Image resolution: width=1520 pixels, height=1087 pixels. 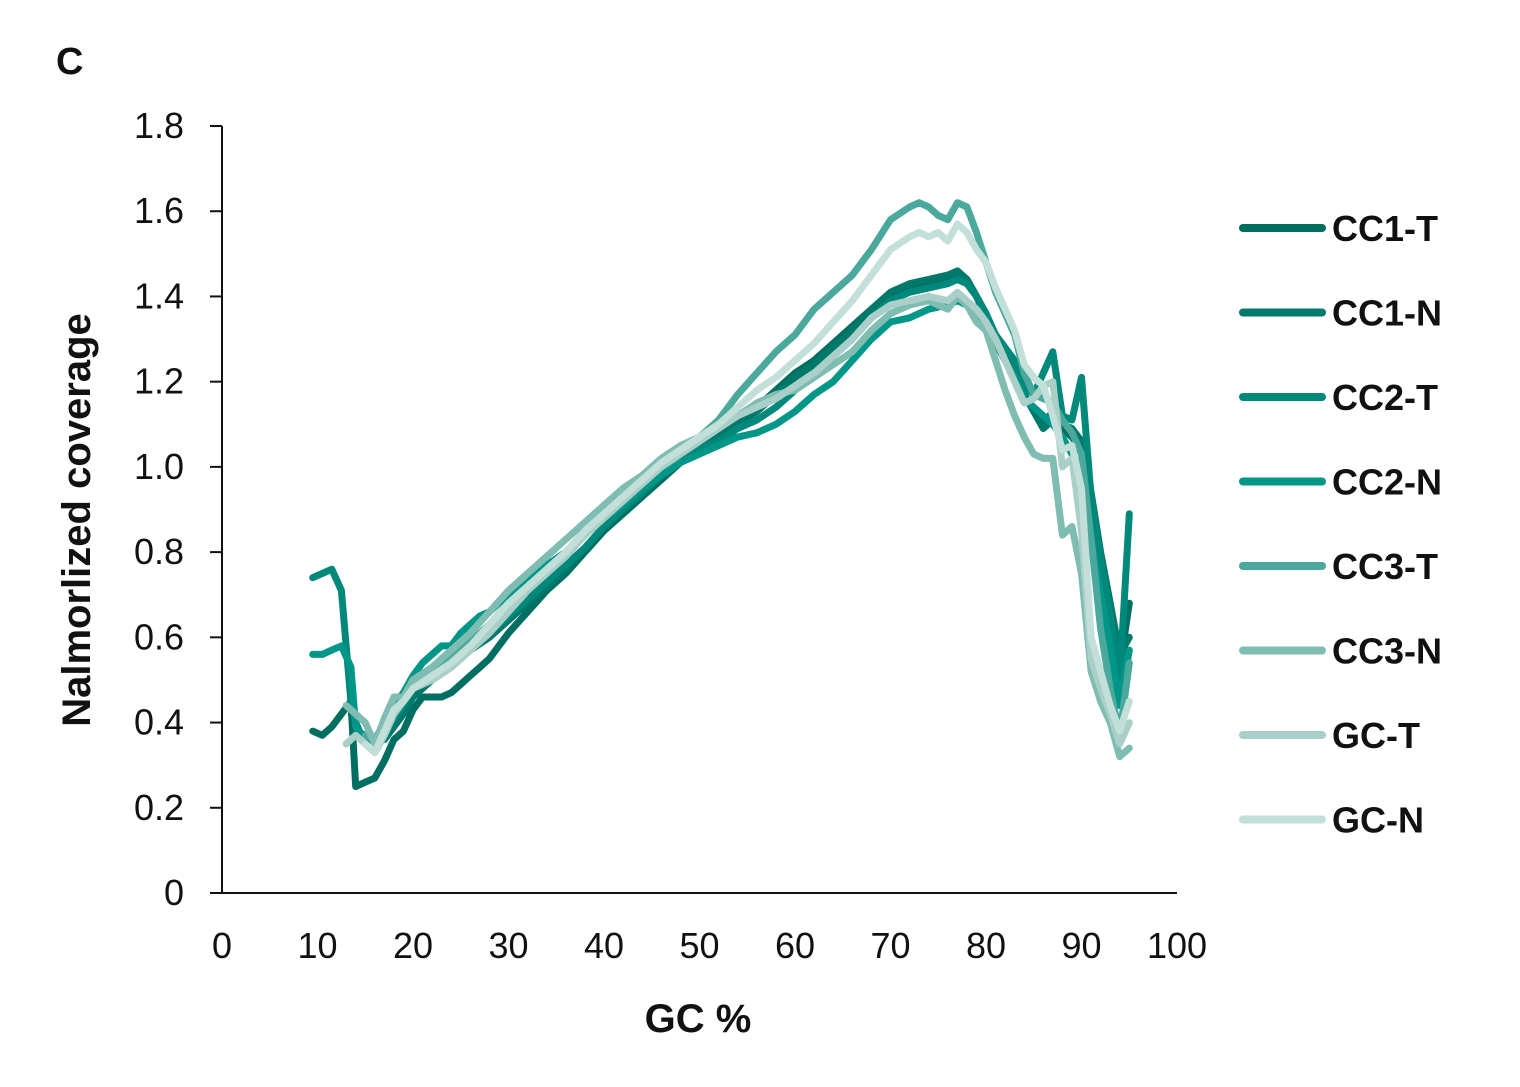 What do you see at coordinates (159, 466) in the screenshot?
I see `y-tick-label: 1.0` at bounding box center [159, 466].